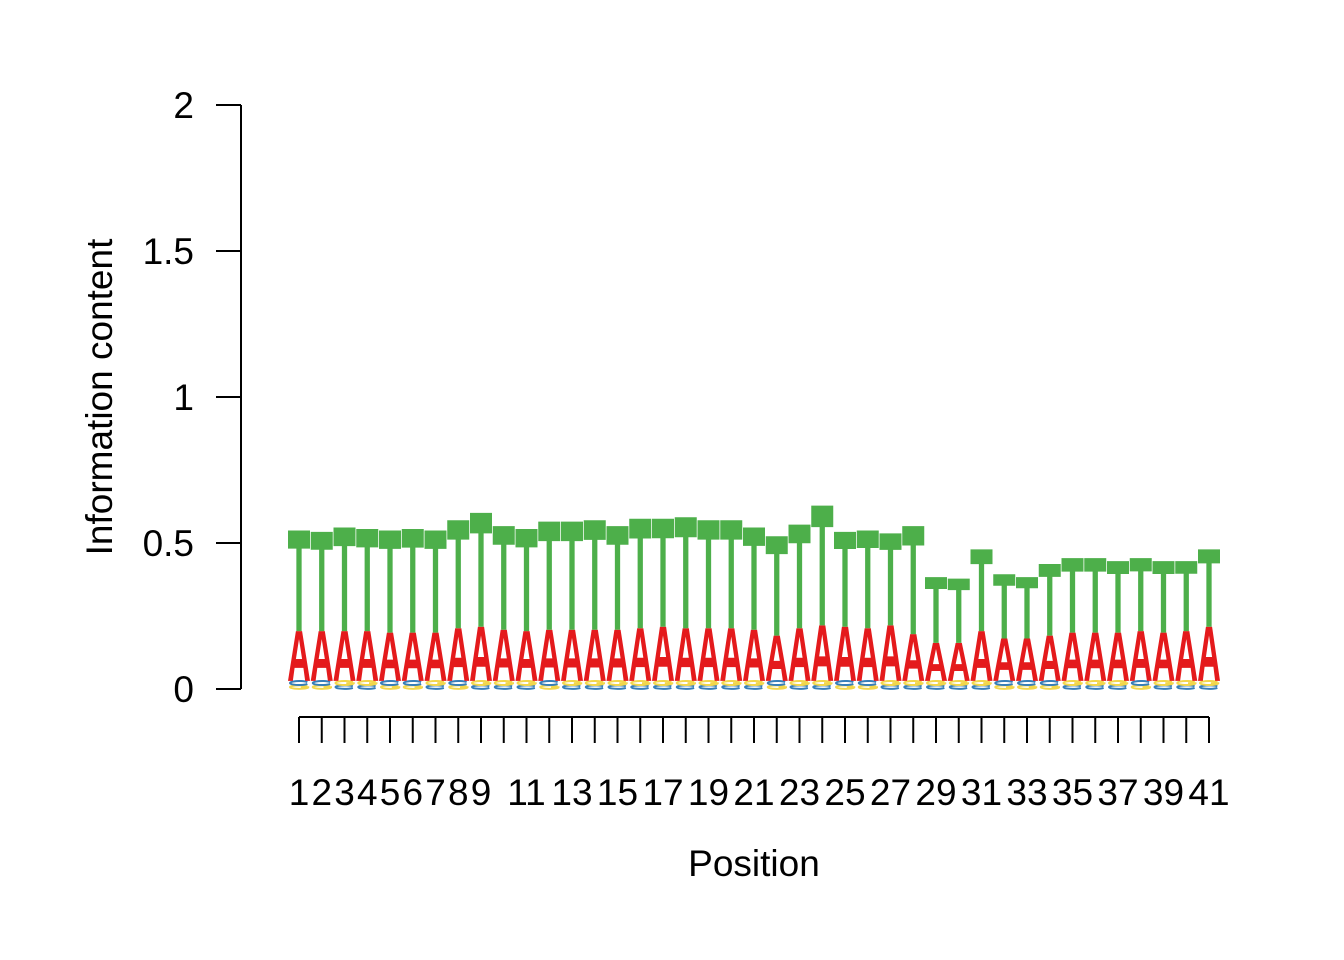 The height and width of the screenshot is (960, 1344). What do you see at coordinates (458, 792) in the screenshot?
I see `x-tick-label: 8` at bounding box center [458, 792].